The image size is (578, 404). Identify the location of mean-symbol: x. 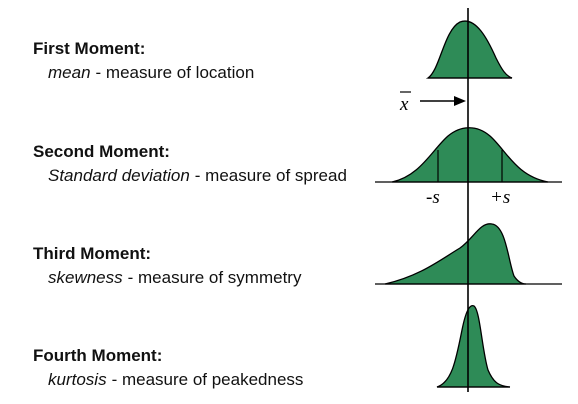
(404, 104).